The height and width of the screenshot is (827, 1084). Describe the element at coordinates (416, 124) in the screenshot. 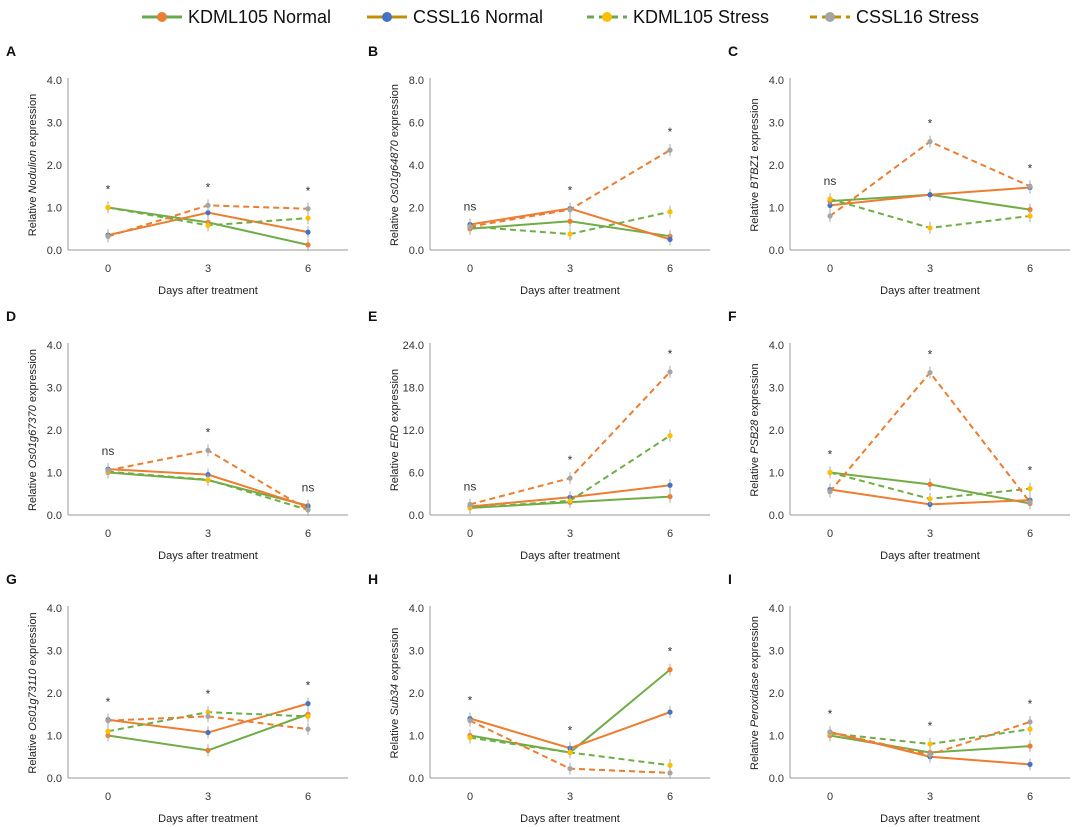

I see `y-tick-label: 6.0` at that location.